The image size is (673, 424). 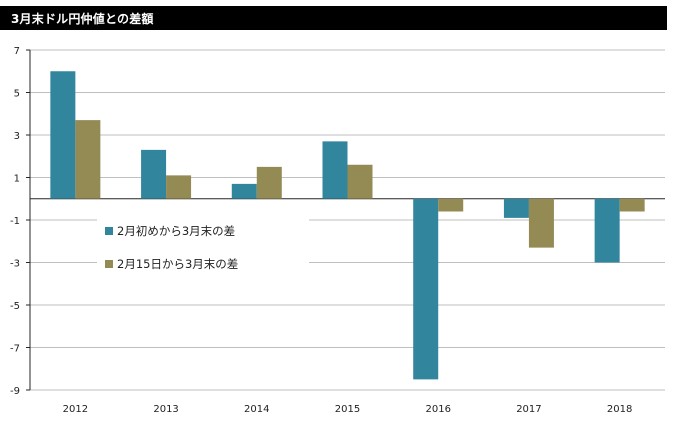 What do you see at coordinates (15, 306) in the screenshot?
I see `y-tick-label: -5` at bounding box center [15, 306].